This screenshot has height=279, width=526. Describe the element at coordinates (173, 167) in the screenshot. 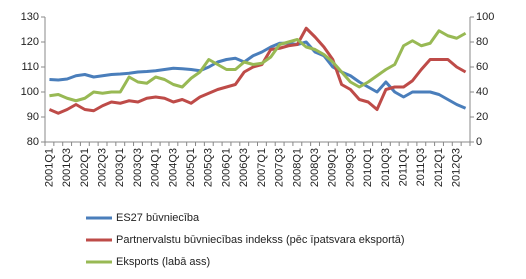

I see `x-tick-label: 2004Q3` at that location.